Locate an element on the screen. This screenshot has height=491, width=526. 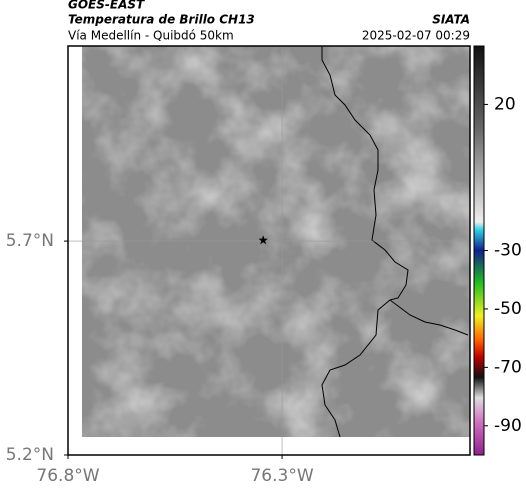
y-tick-label: 5.7°N is located at coordinates (30, 241).